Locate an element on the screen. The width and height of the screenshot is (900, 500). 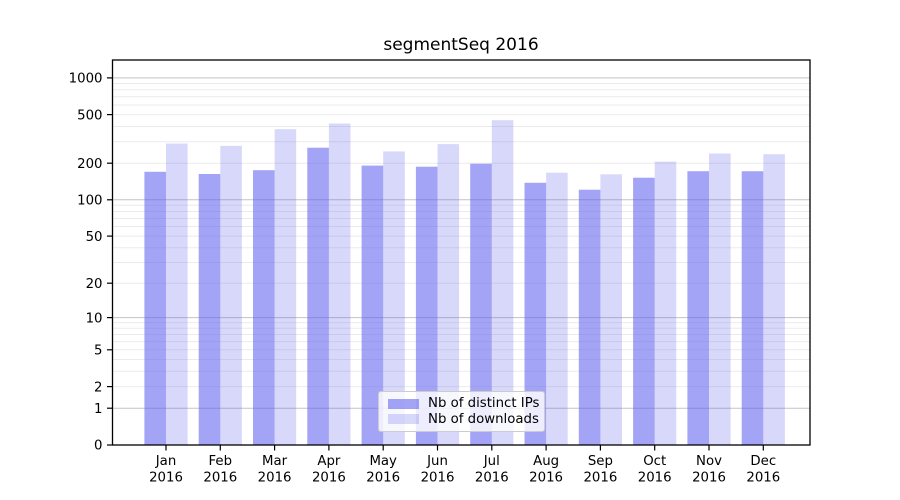
bar-nov-ips is located at coordinates (698, 308).